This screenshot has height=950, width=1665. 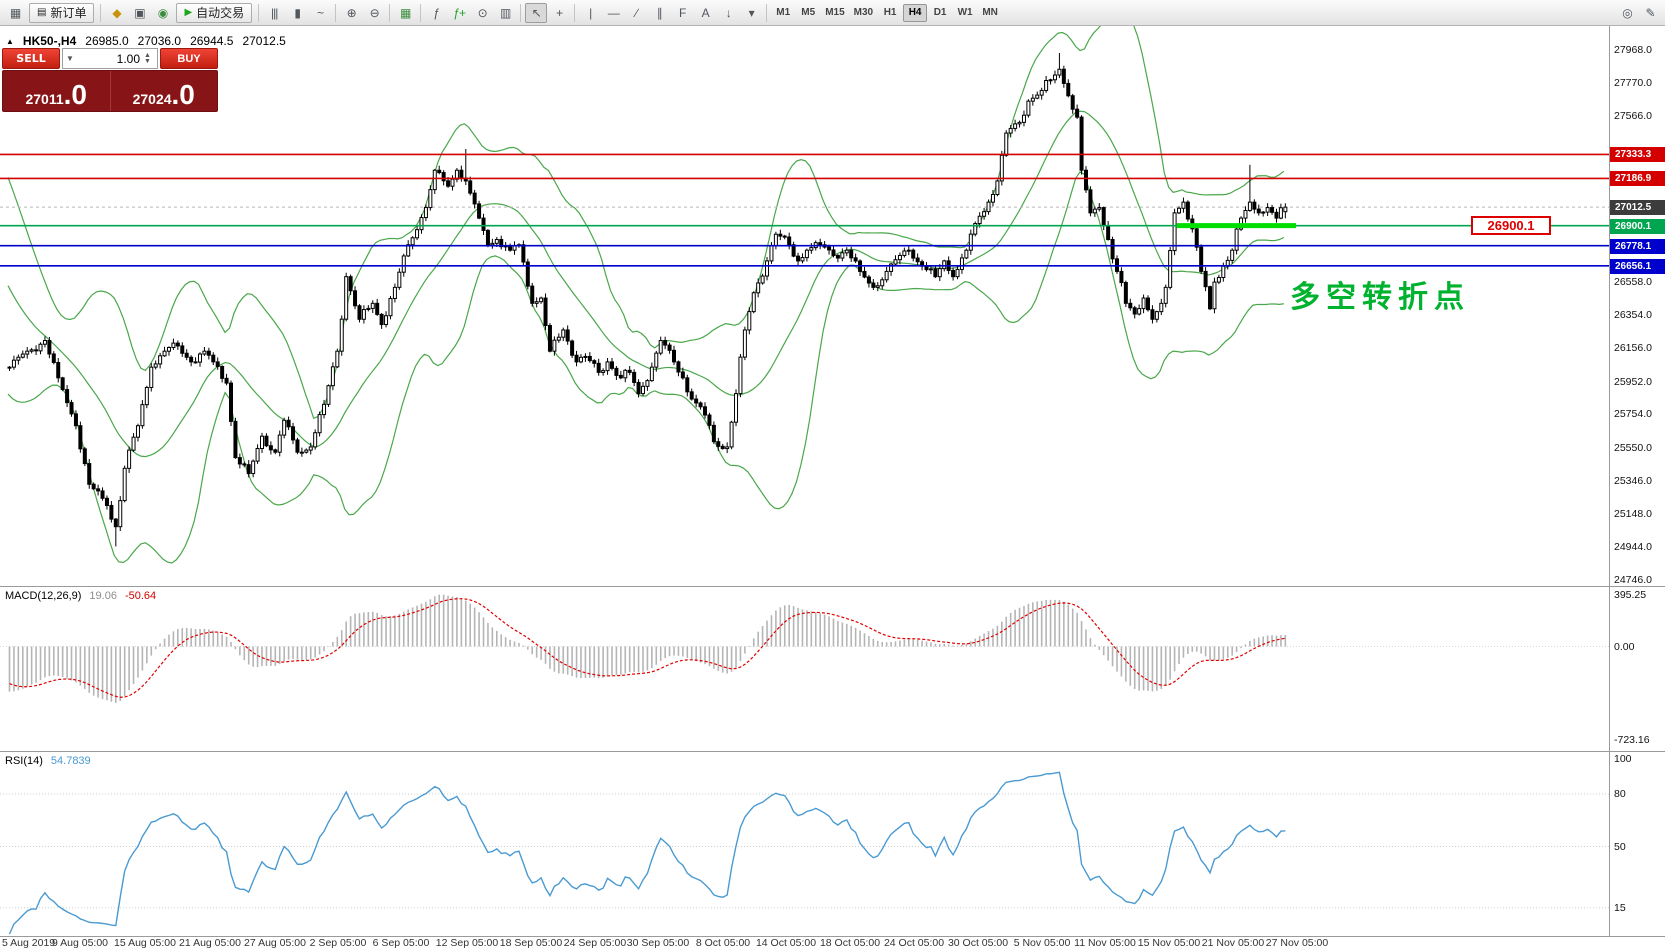 What do you see at coordinates (832, 751) in the screenshot?
I see `rsi-panel-splitter` at bounding box center [832, 751].